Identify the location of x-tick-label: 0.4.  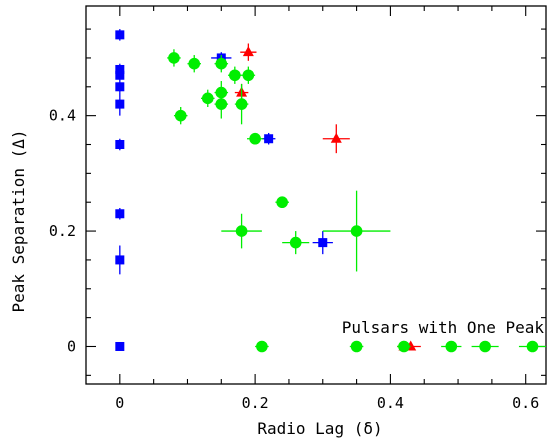
(390, 403).